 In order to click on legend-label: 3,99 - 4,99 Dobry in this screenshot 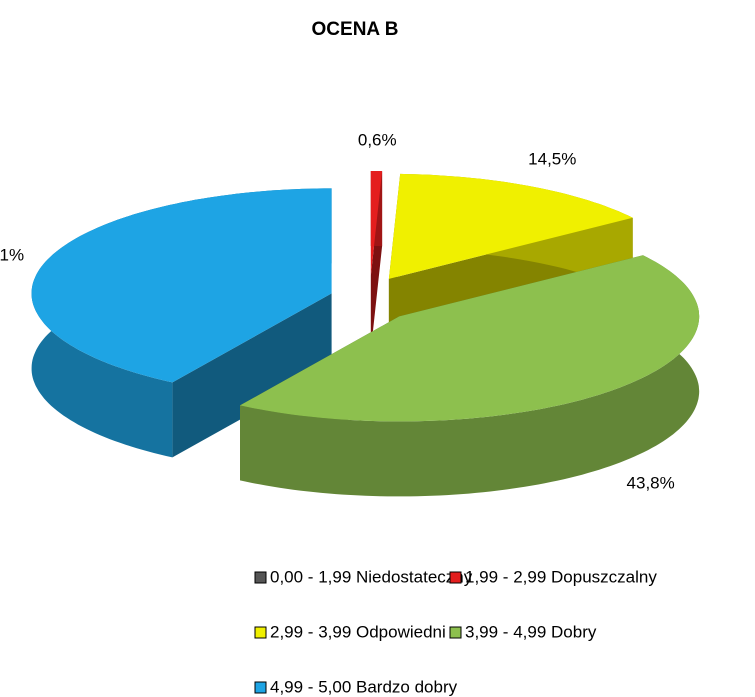, I will do `click(531, 631)`.